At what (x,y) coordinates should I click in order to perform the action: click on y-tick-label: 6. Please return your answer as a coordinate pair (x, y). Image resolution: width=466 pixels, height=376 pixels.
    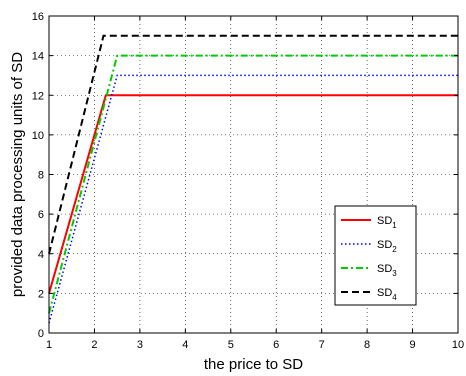
    Looking at the image, I should click on (41, 215).